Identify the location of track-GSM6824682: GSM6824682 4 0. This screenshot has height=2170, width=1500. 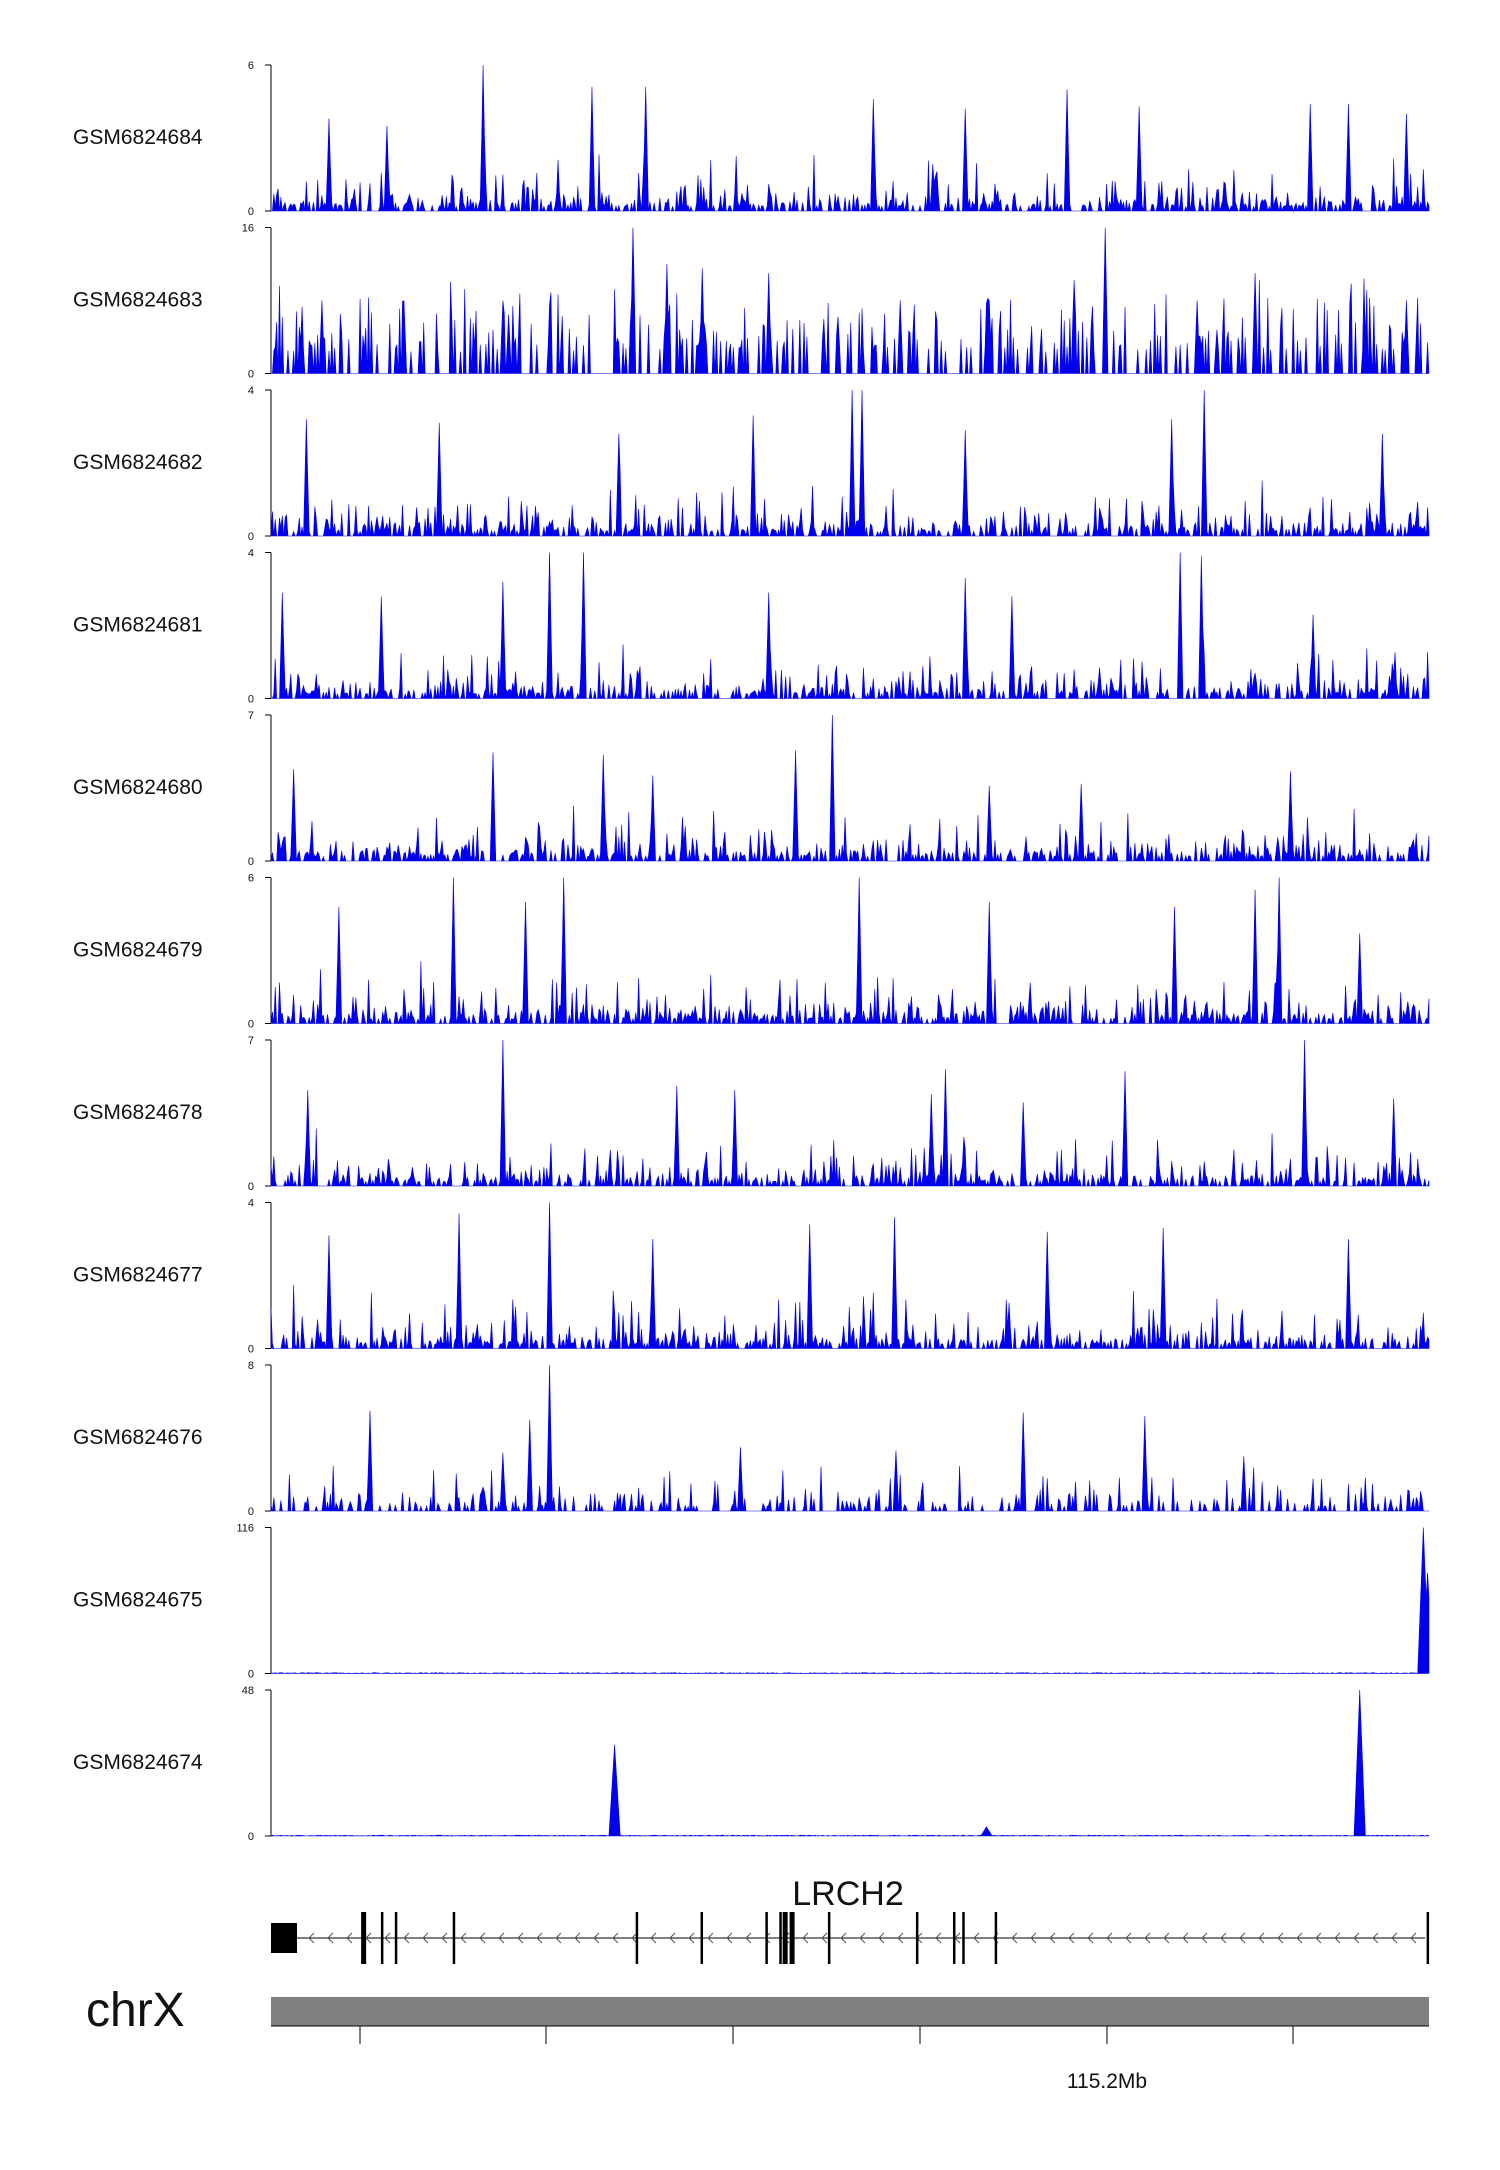
(751, 464).